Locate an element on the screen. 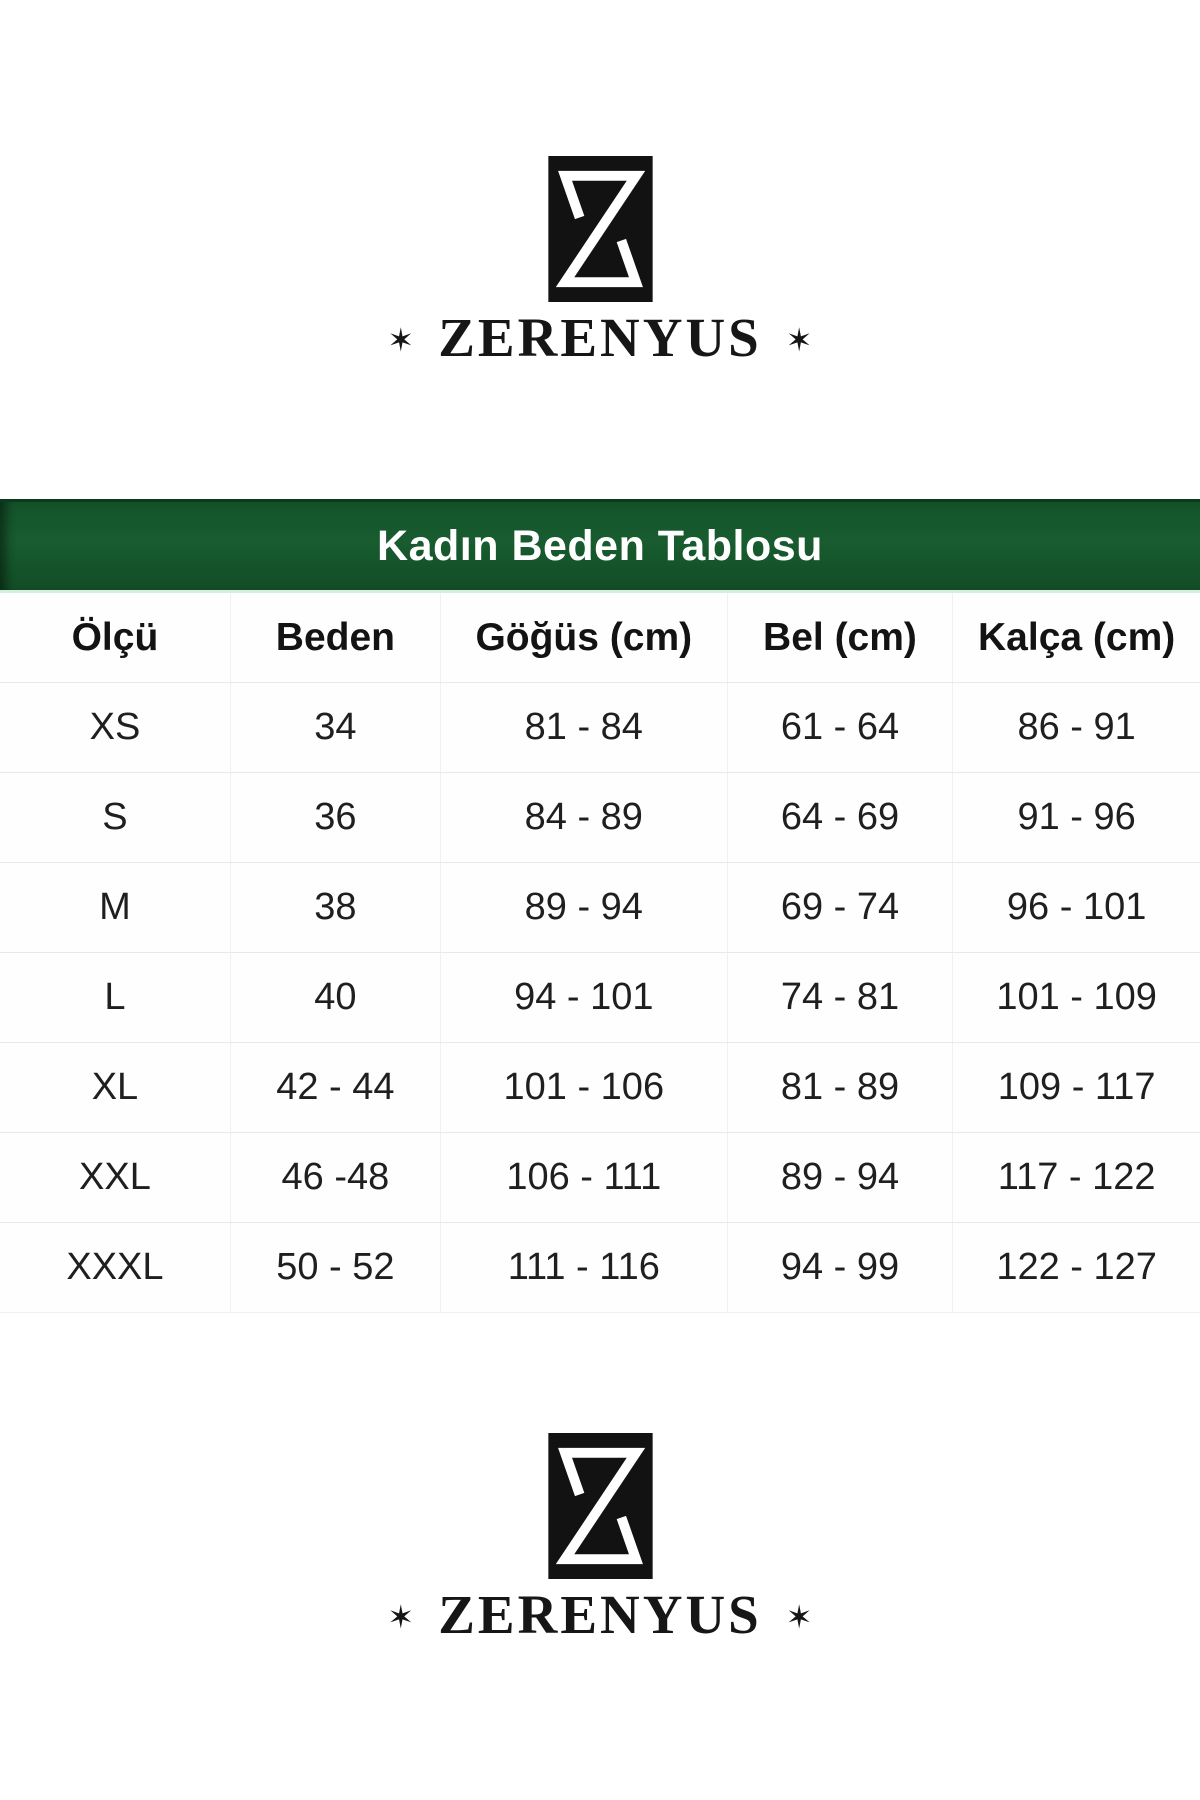 This screenshot has height=1800, width=1200. kalca-cell: 86 - 91 is located at coordinates (1076, 728).